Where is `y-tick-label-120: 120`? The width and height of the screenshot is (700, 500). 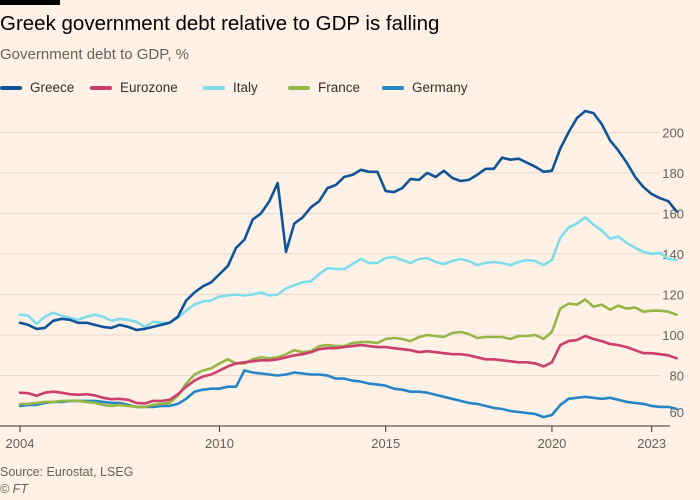
y-tick-label-120: 120 is located at coordinates (673, 294).